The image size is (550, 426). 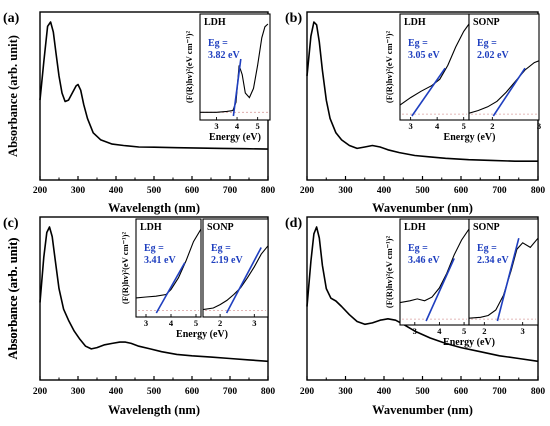 What do you see at coordinates (11, 223) in the screenshot?
I see `panel-label: (c)` at bounding box center [11, 223].